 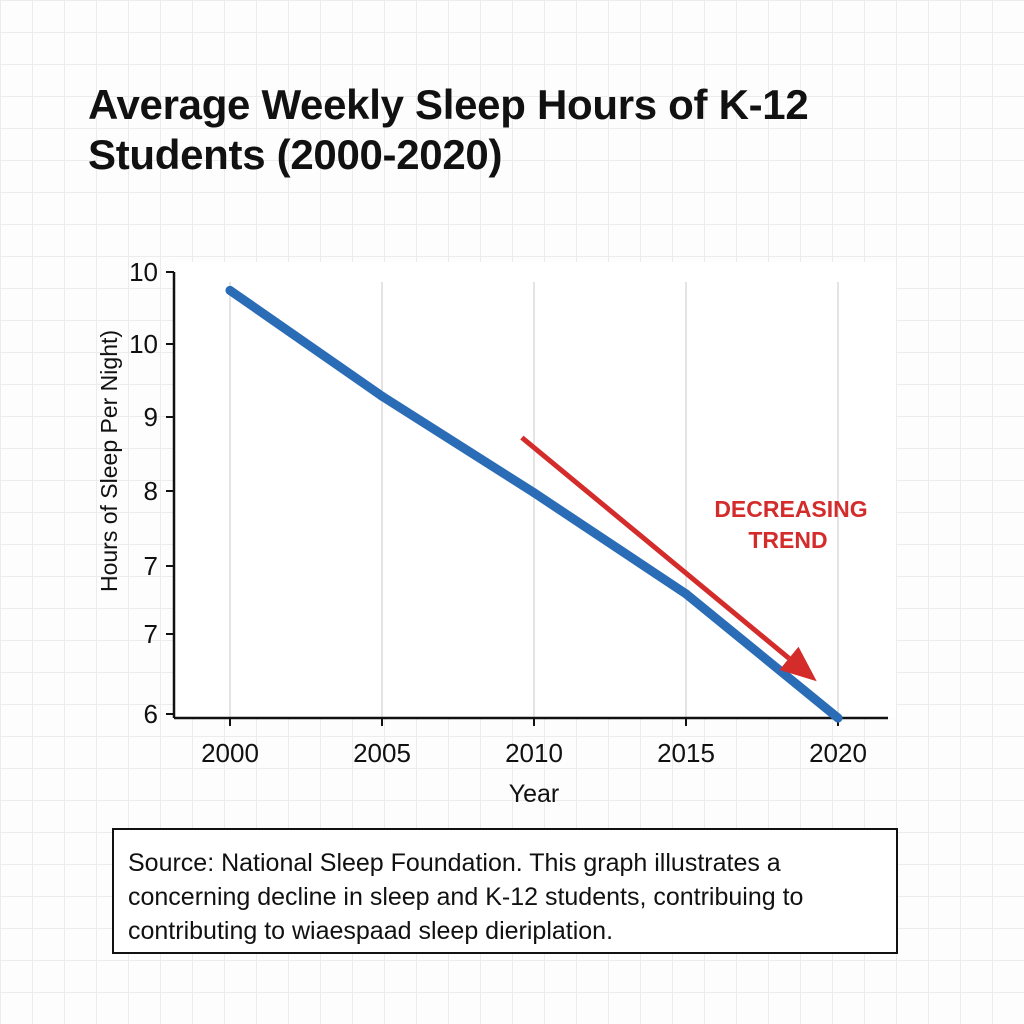 I want to click on x-tick-label: 2000, so click(x=230, y=753).